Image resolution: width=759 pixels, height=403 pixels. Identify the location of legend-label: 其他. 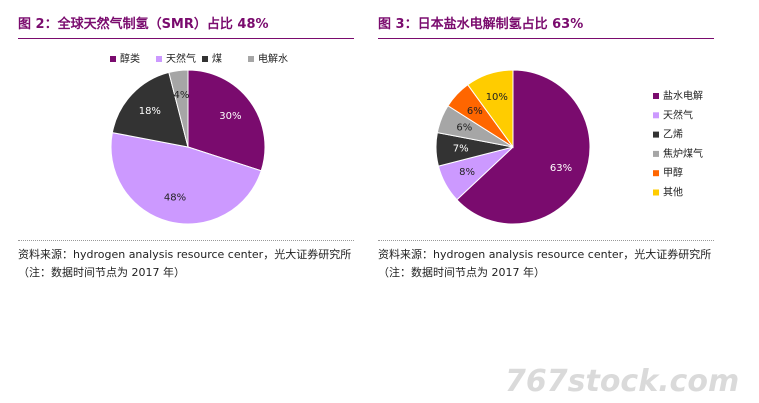
(673, 192).